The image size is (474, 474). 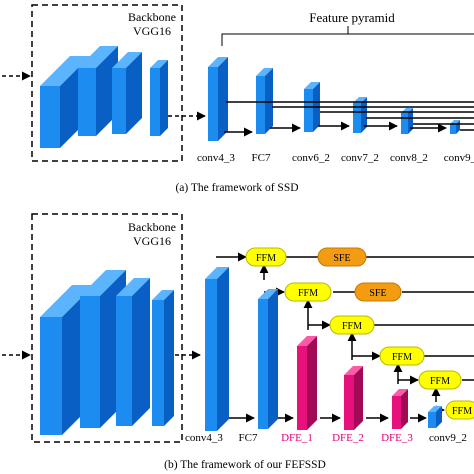 I want to click on ffm-module-3: FFM, so click(x=352, y=325).